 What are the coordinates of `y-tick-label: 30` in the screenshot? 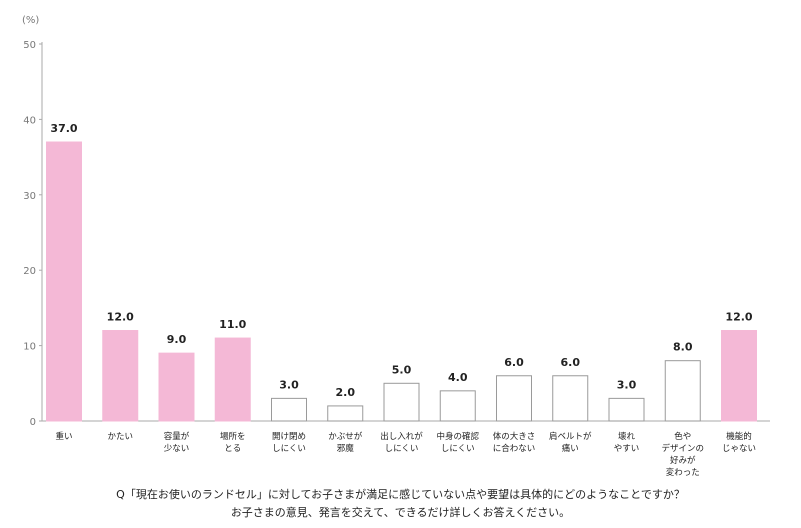 It's located at (29, 196).